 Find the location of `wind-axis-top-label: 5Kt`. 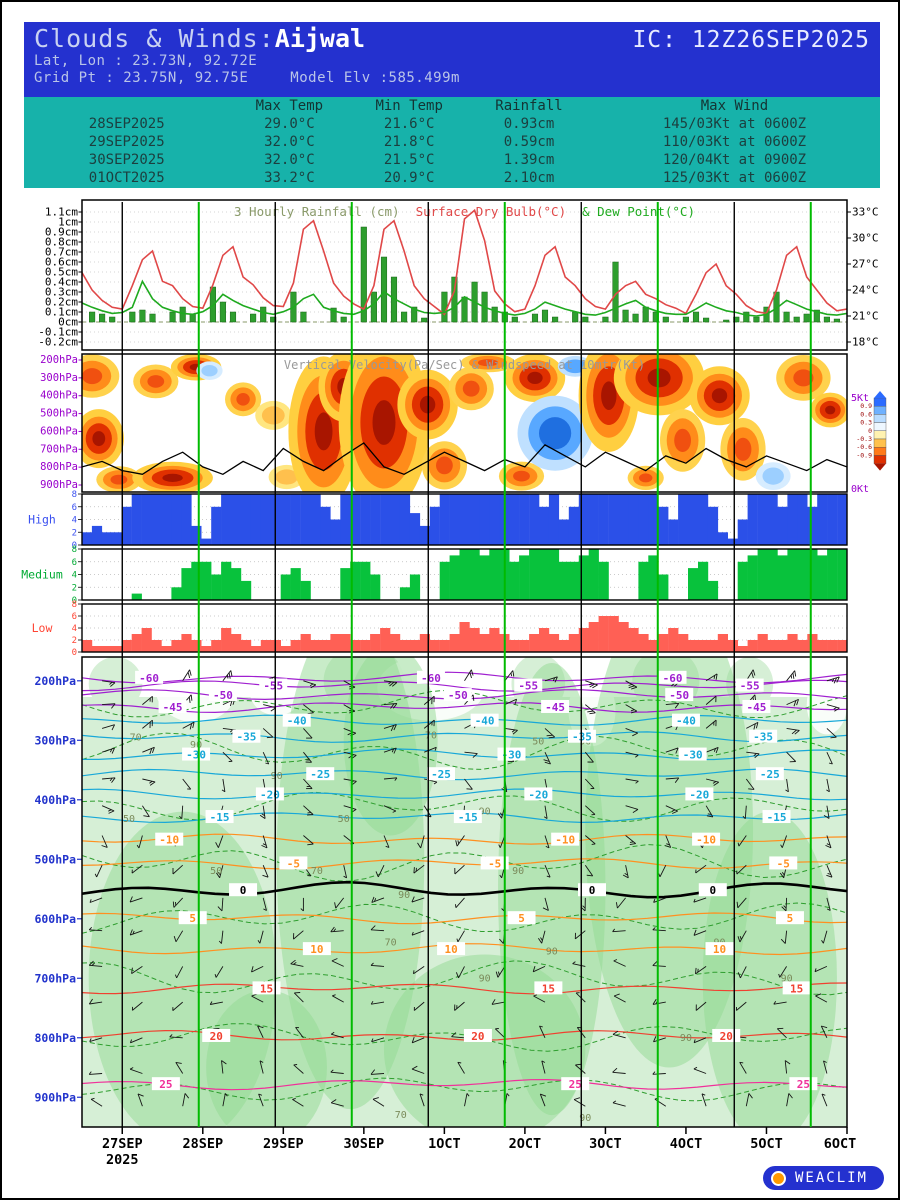

wind-axis-top-label: 5Kt is located at coordinates (860, 398).